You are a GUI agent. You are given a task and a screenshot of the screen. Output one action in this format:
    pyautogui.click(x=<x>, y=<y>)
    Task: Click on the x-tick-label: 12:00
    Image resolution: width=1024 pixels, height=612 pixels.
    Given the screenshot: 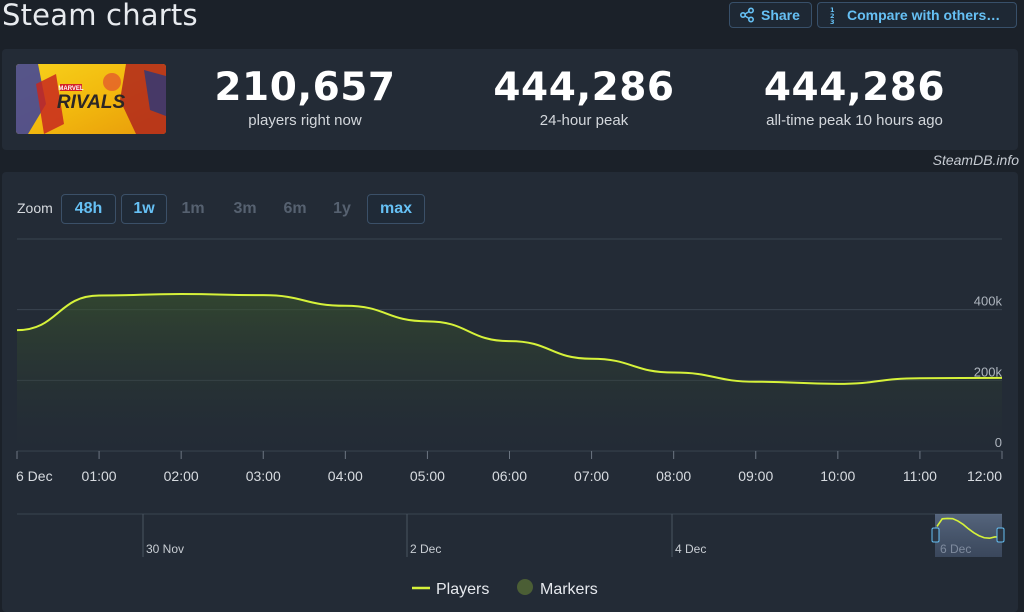 What is the action you would take?
    pyautogui.click(x=984, y=476)
    